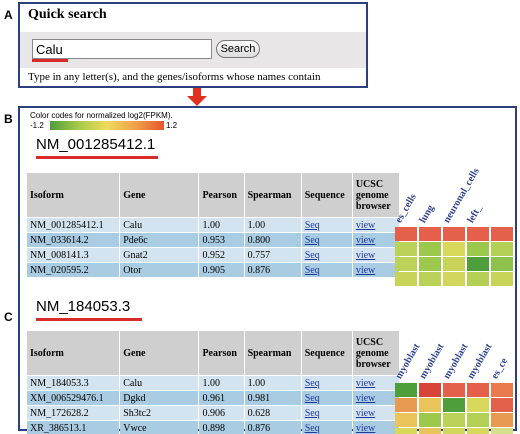  What do you see at coordinates (159, 195) in the screenshot?
I see `col-gene: Gene` at bounding box center [159, 195].